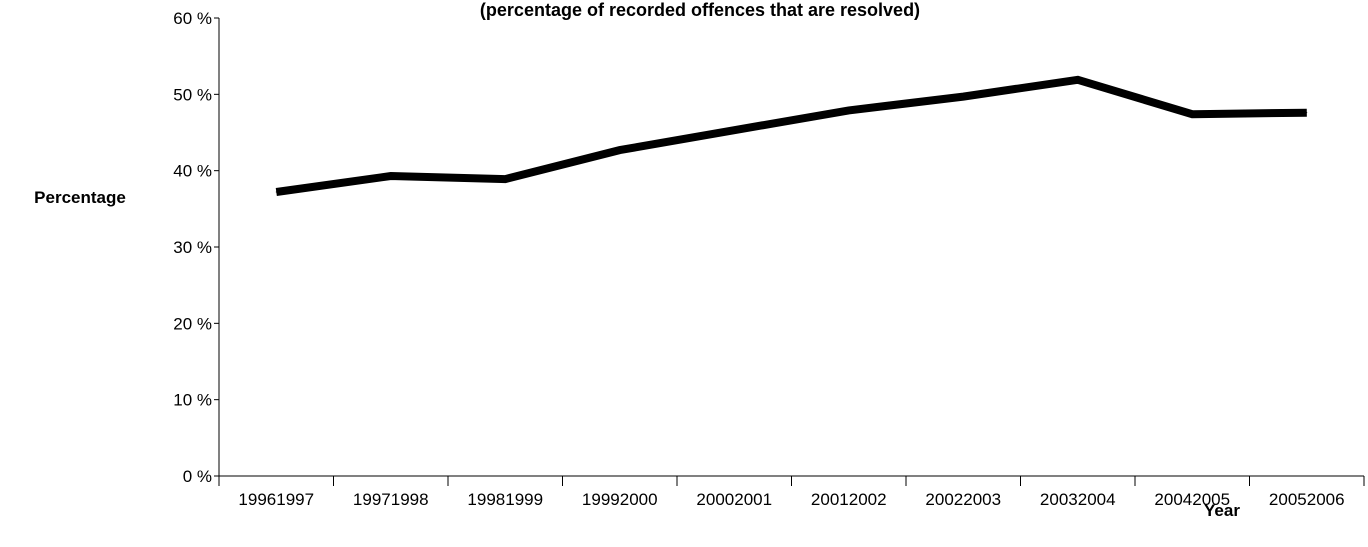 This screenshot has height=547, width=1368. I want to click on x-tick-label: 20042005, so click(1192, 499).